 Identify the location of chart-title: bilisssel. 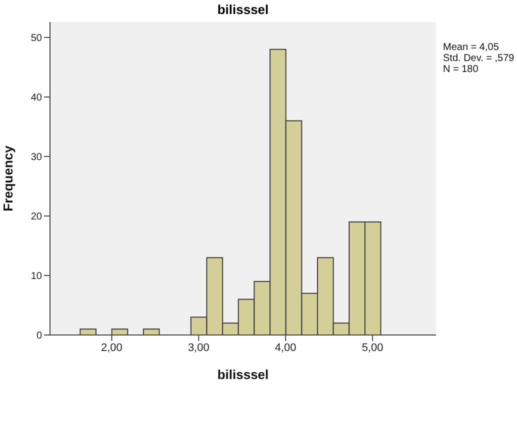
(243, 9).